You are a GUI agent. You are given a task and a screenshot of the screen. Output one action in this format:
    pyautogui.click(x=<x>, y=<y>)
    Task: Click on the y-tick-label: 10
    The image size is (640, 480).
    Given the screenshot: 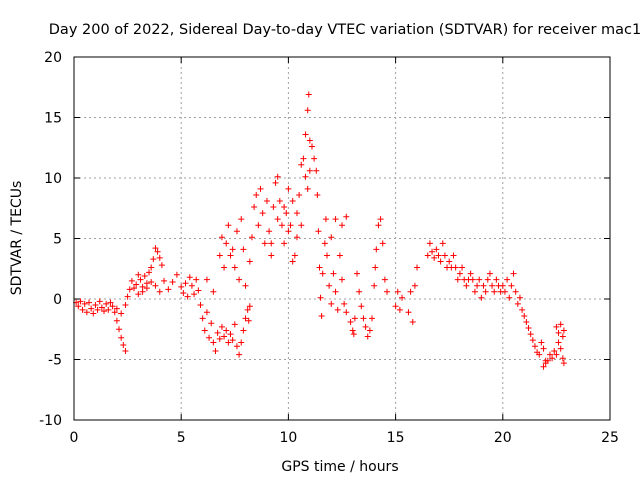 What is the action you would take?
    pyautogui.click(x=53, y=179)
    